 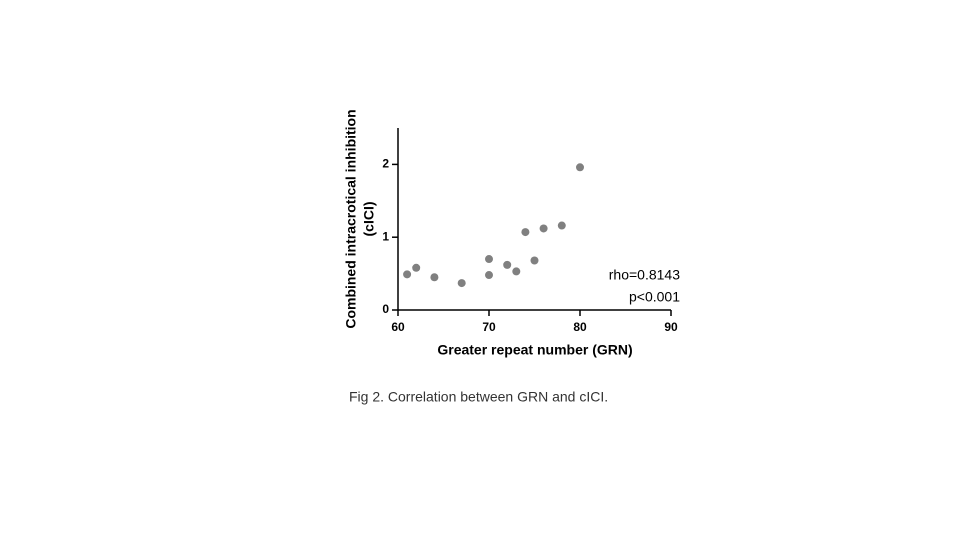 I want to click on x-tick-label: 80, so click(x=580, y=327).